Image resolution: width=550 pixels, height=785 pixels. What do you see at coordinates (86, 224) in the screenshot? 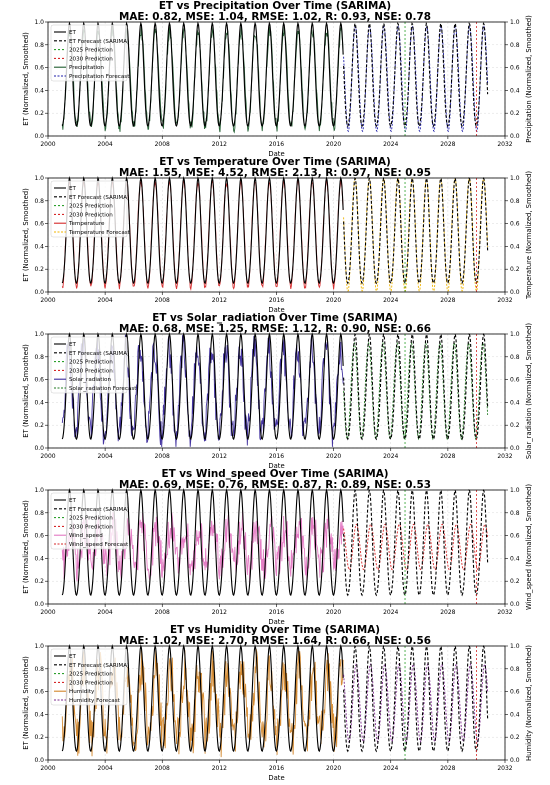
I see `legend-entry: Temperature` at bounding box center [86, 224].